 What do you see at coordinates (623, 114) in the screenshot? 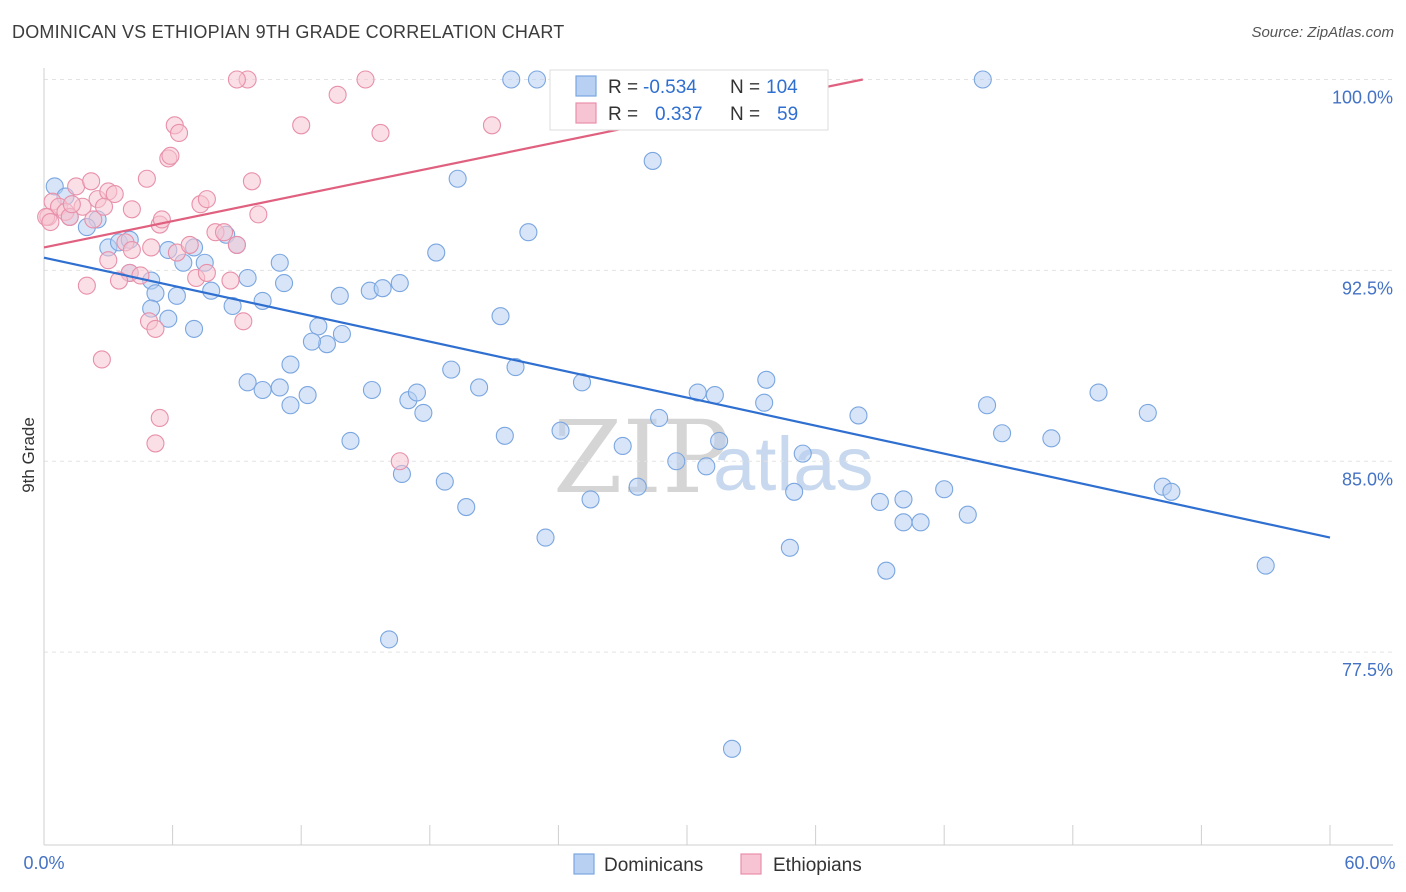
I see `legend-r-label-2: R =` at bounding box center [623, 114].